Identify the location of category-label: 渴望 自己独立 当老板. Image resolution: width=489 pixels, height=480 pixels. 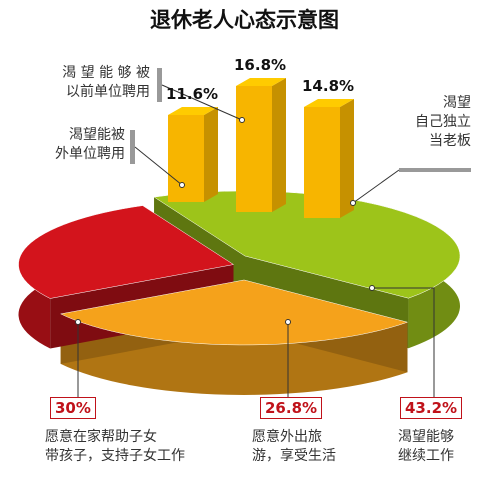
(443, 122).